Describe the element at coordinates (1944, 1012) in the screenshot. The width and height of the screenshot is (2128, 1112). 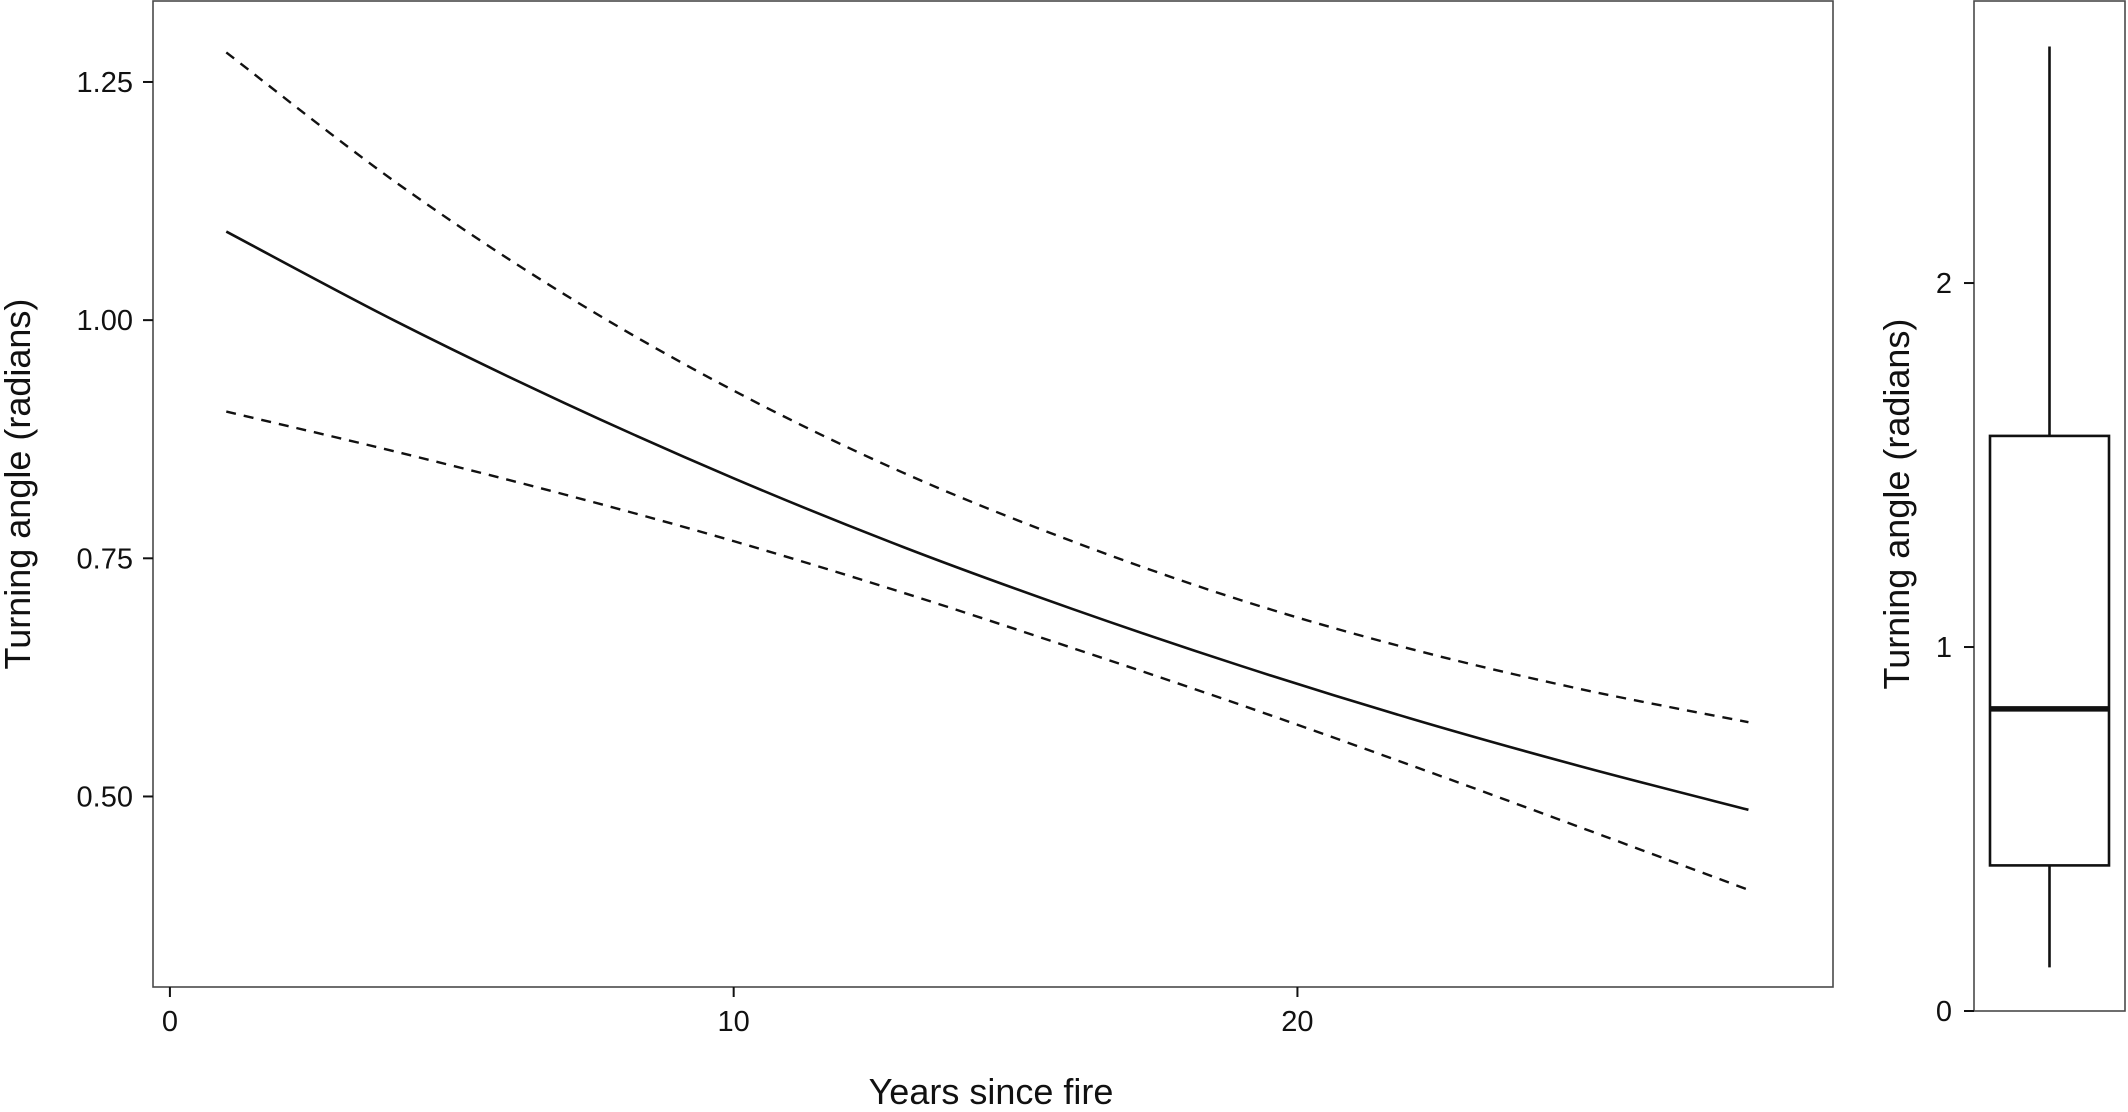
I see `box-y-tick-label: 0` at that location.